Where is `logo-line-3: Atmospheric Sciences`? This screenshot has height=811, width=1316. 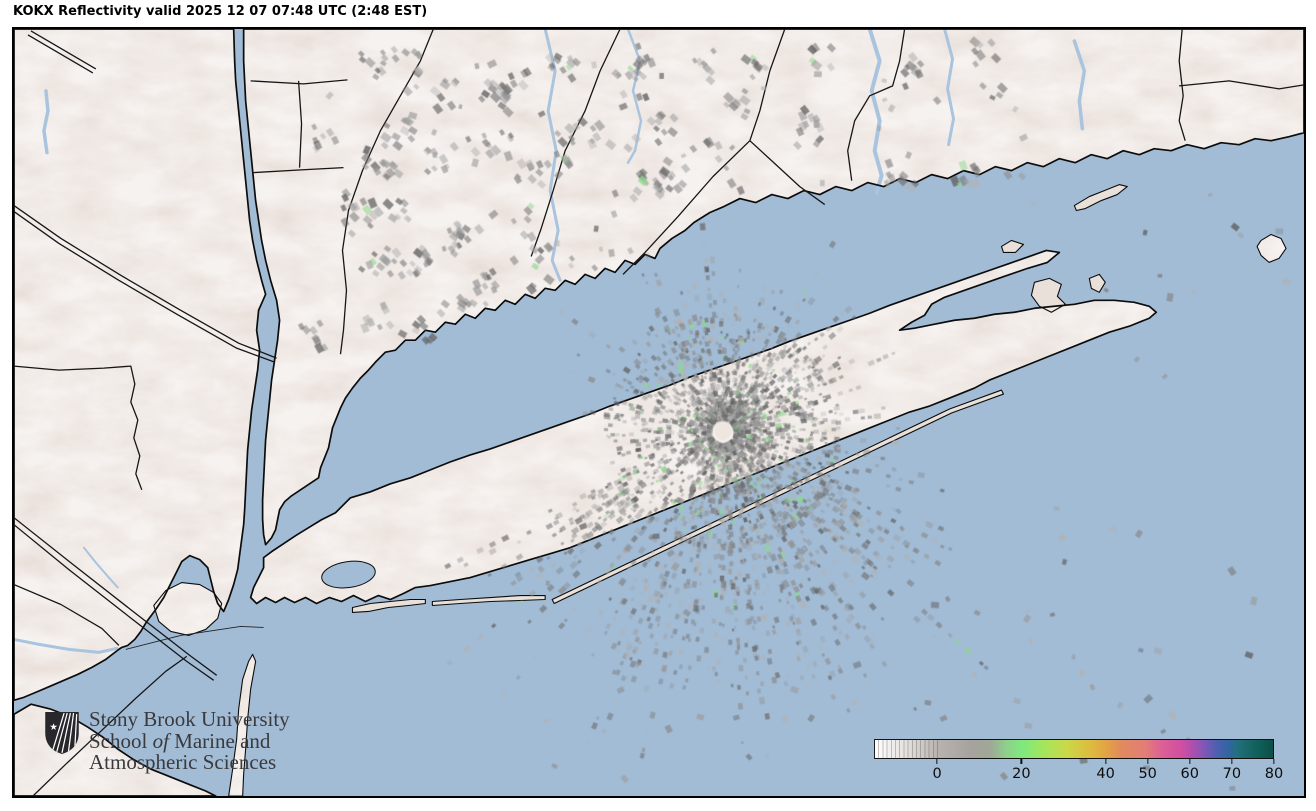 logo-line-3: Atmospheric Sciences is located at coordinates (183, 762).